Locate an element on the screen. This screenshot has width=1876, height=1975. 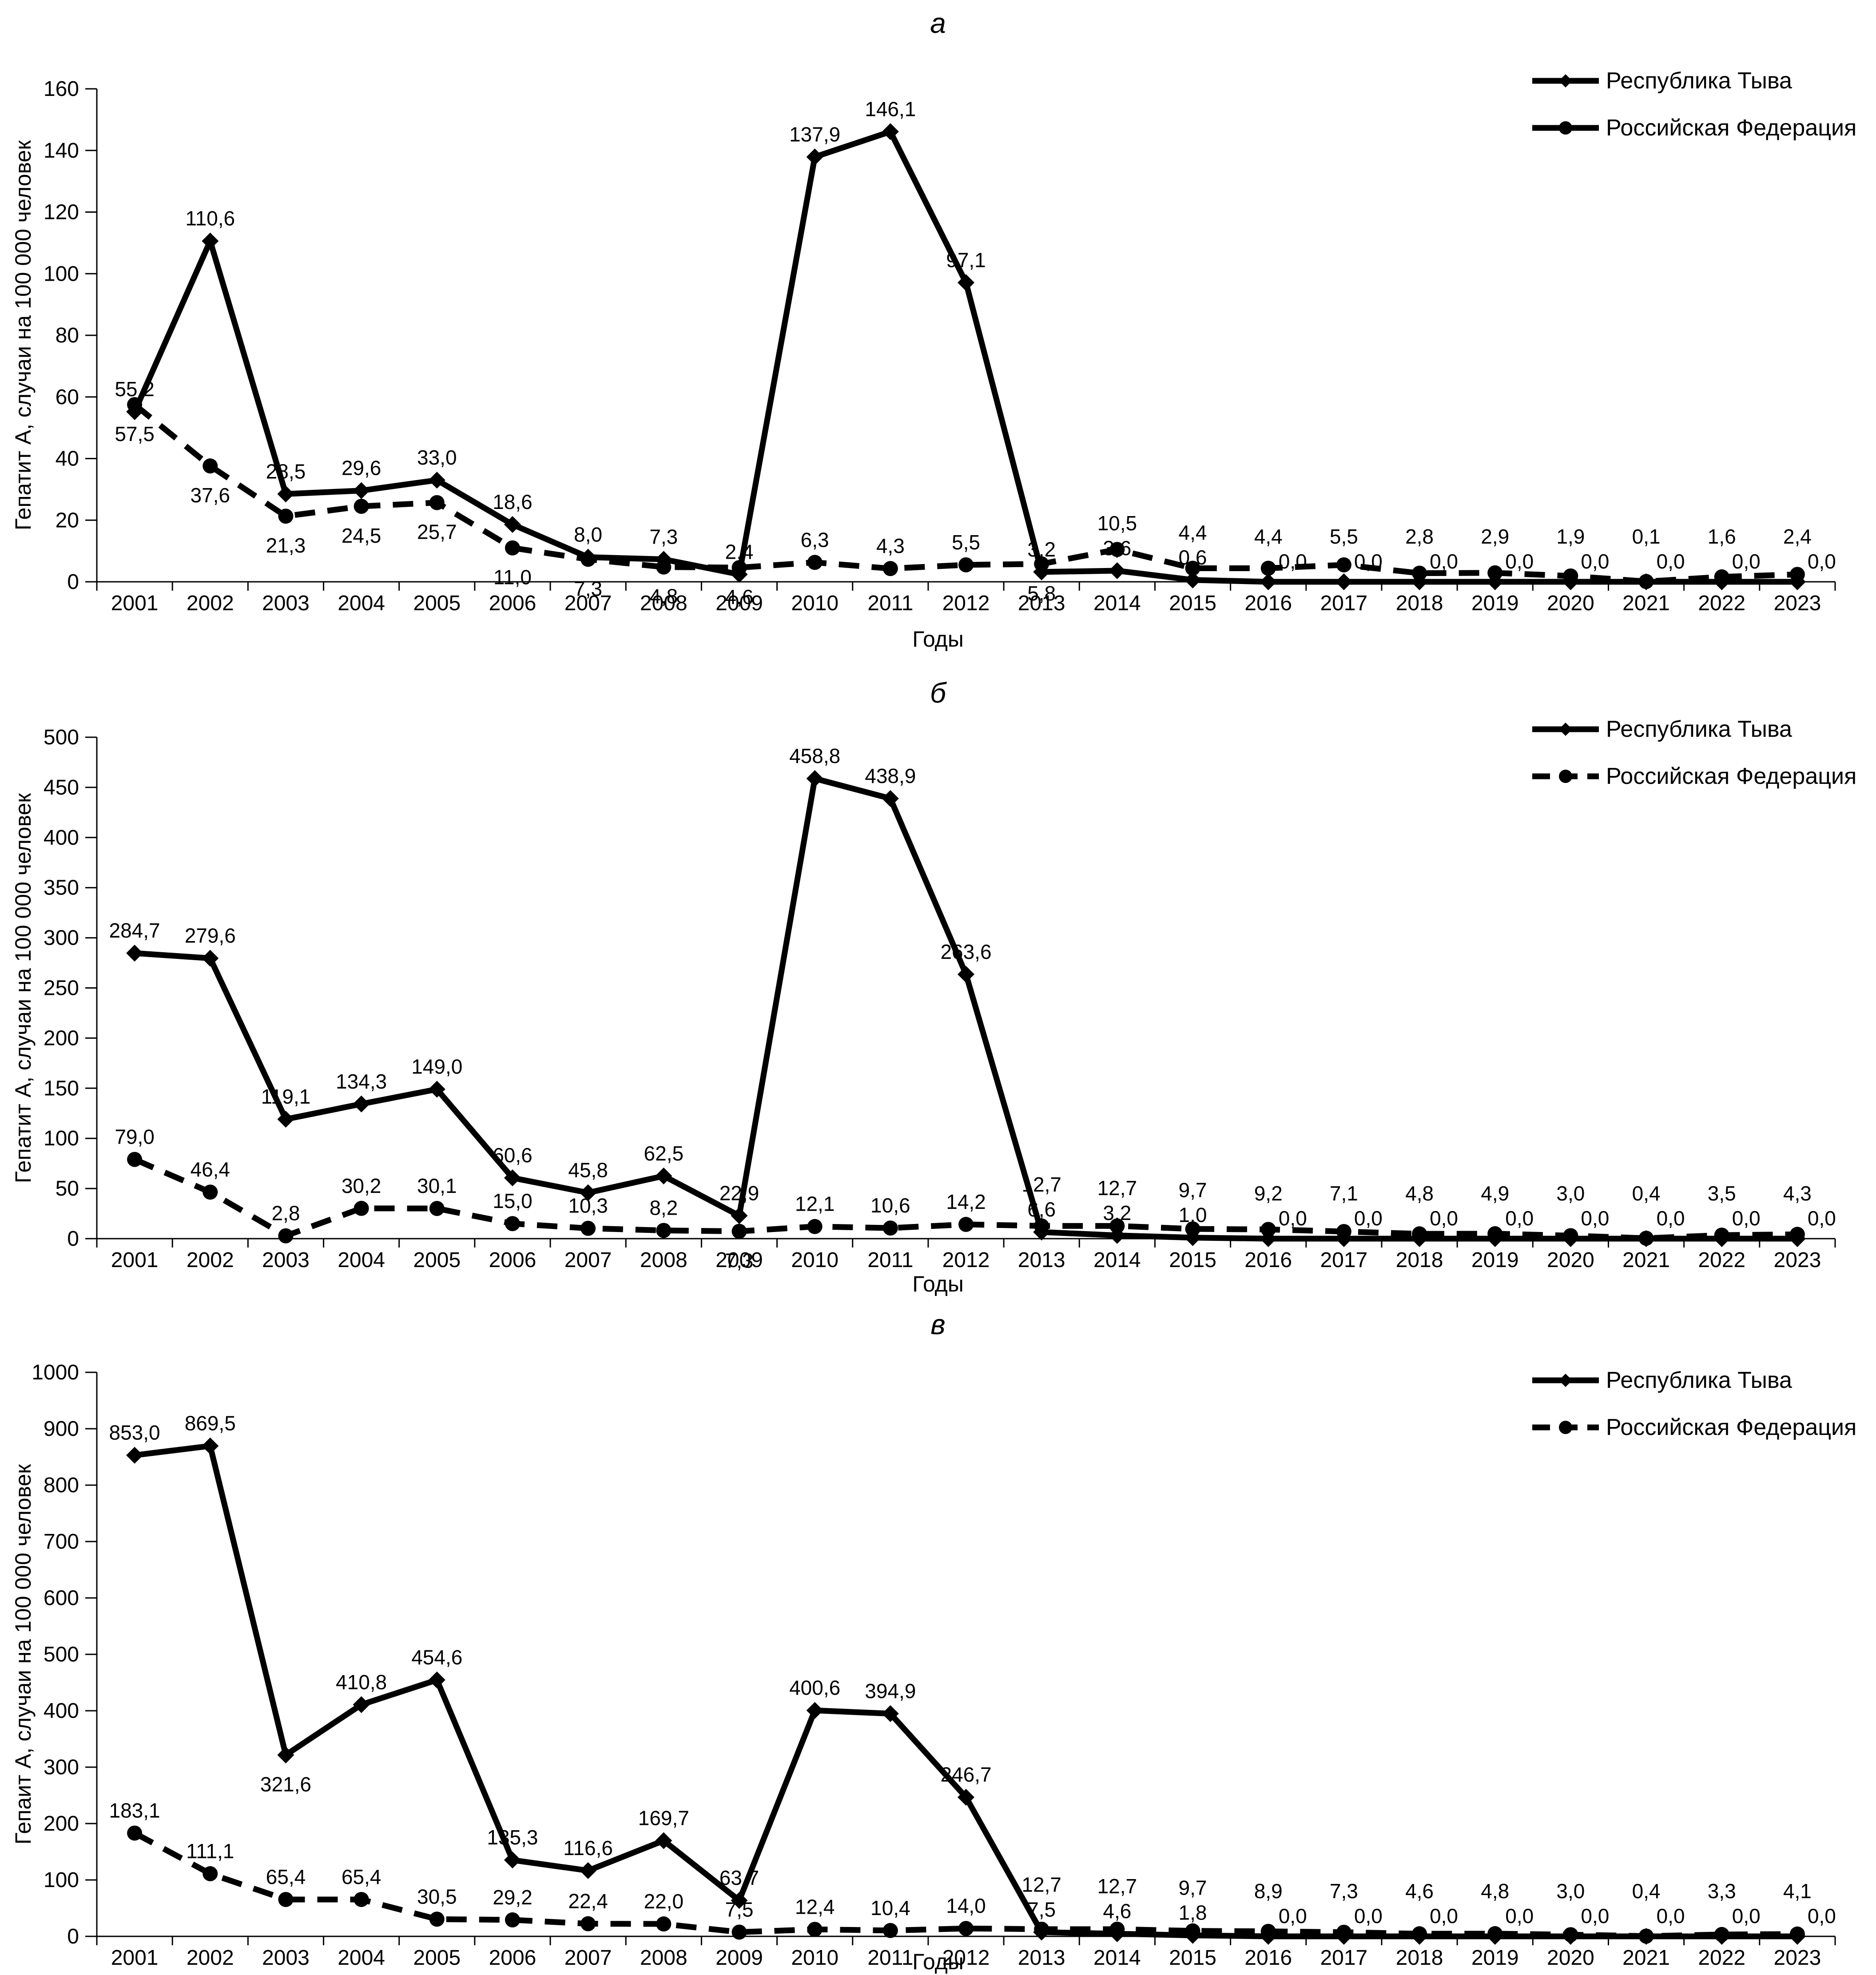
tyva-value-label: 62,5 is located at coordinates (664, 1153).